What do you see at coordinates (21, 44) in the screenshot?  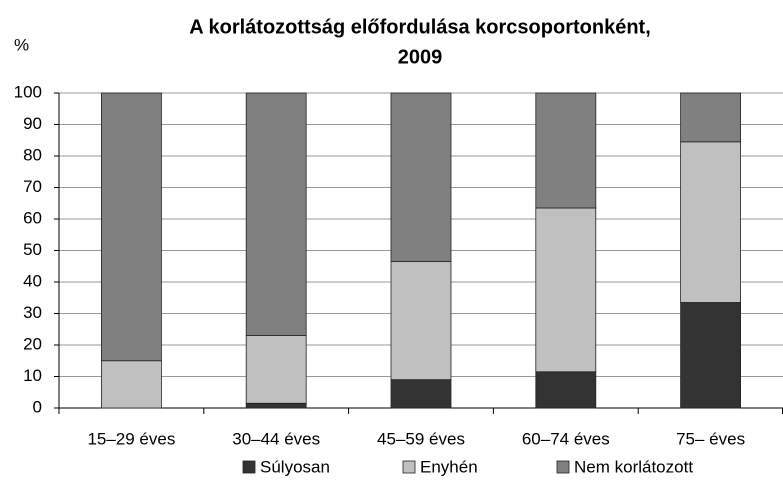 I see `y-axis-label: %` at bounding box center [21, 44].